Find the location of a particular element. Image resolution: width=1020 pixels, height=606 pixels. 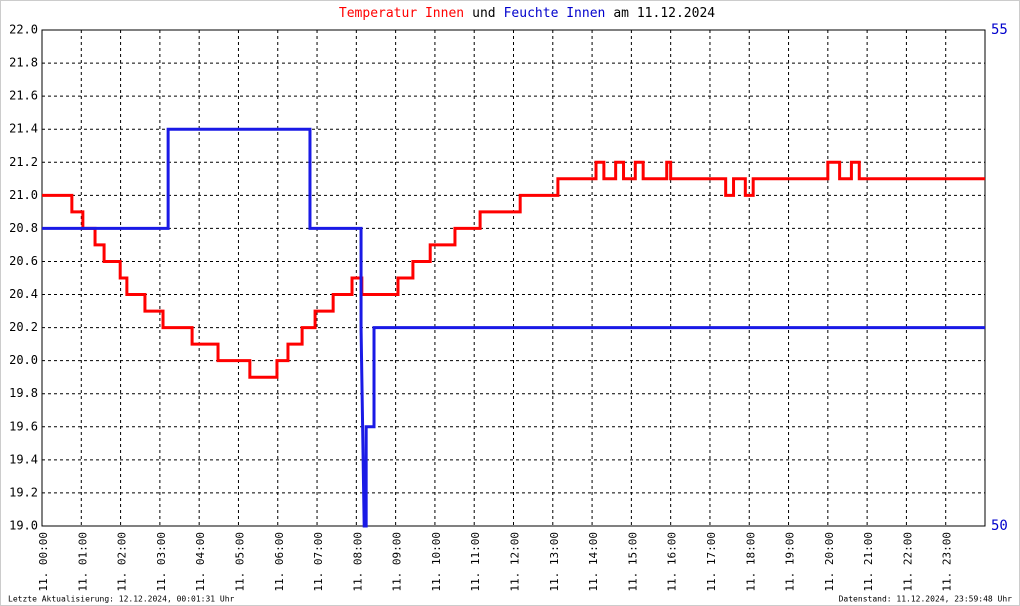

y-tick-label: 20.8 is located at coordinates (23, 228).